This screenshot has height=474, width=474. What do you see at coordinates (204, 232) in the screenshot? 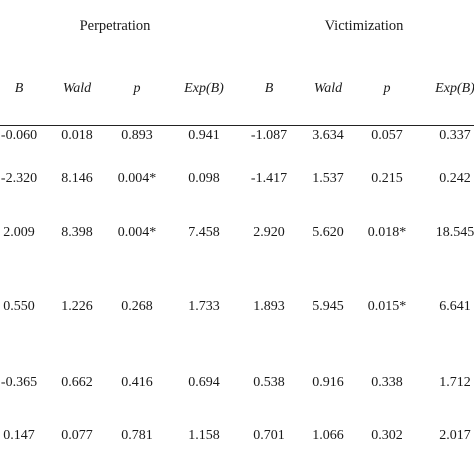
I see `table-cell: 7.458` at bounding box center [204, 232].